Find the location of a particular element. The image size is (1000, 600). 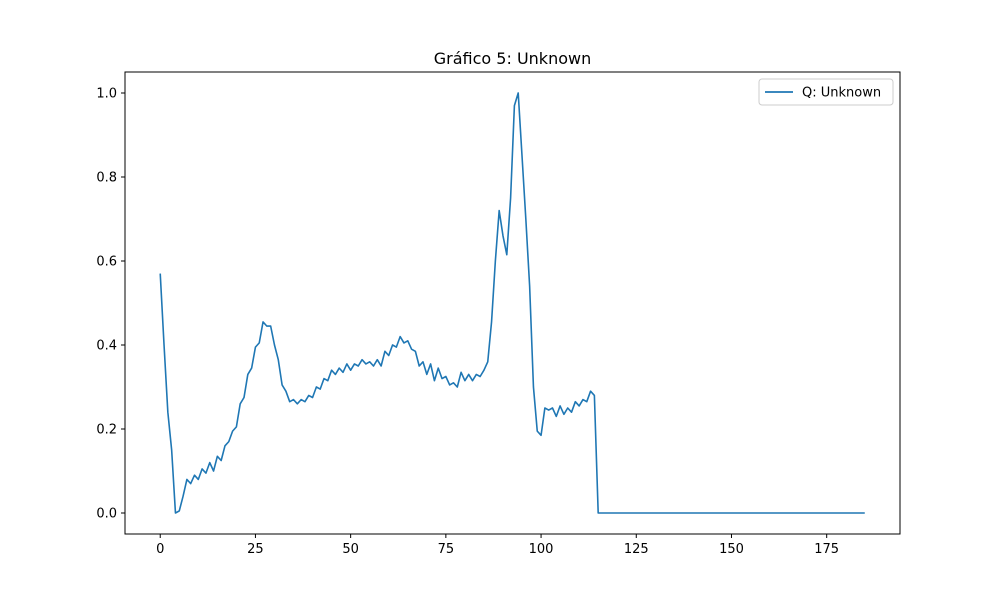

legend-box is located at coordinates (826, 92).